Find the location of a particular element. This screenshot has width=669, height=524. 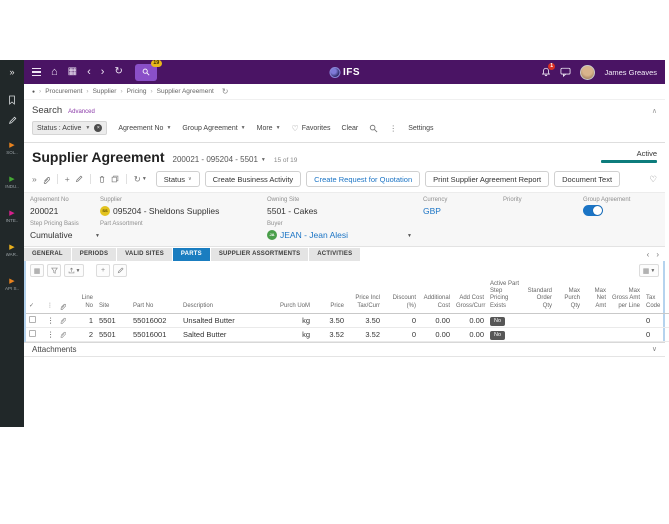

part-assortment-select: ▼ is located at coordinates (256, 234).